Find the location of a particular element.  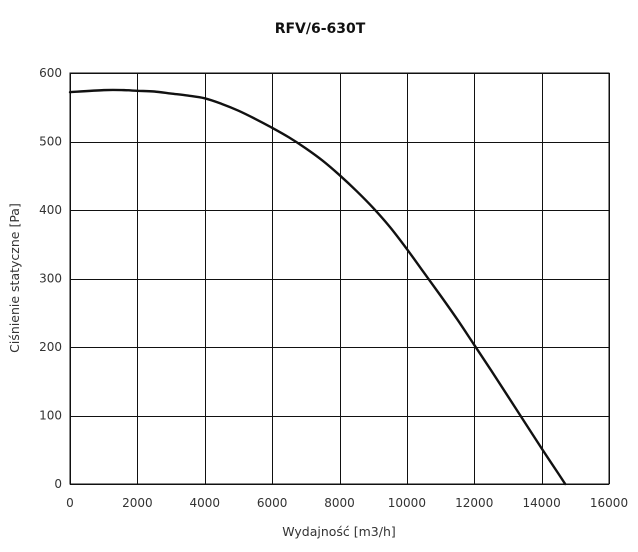

x-tick-label: 10000 is located at coordinates (407, 503).